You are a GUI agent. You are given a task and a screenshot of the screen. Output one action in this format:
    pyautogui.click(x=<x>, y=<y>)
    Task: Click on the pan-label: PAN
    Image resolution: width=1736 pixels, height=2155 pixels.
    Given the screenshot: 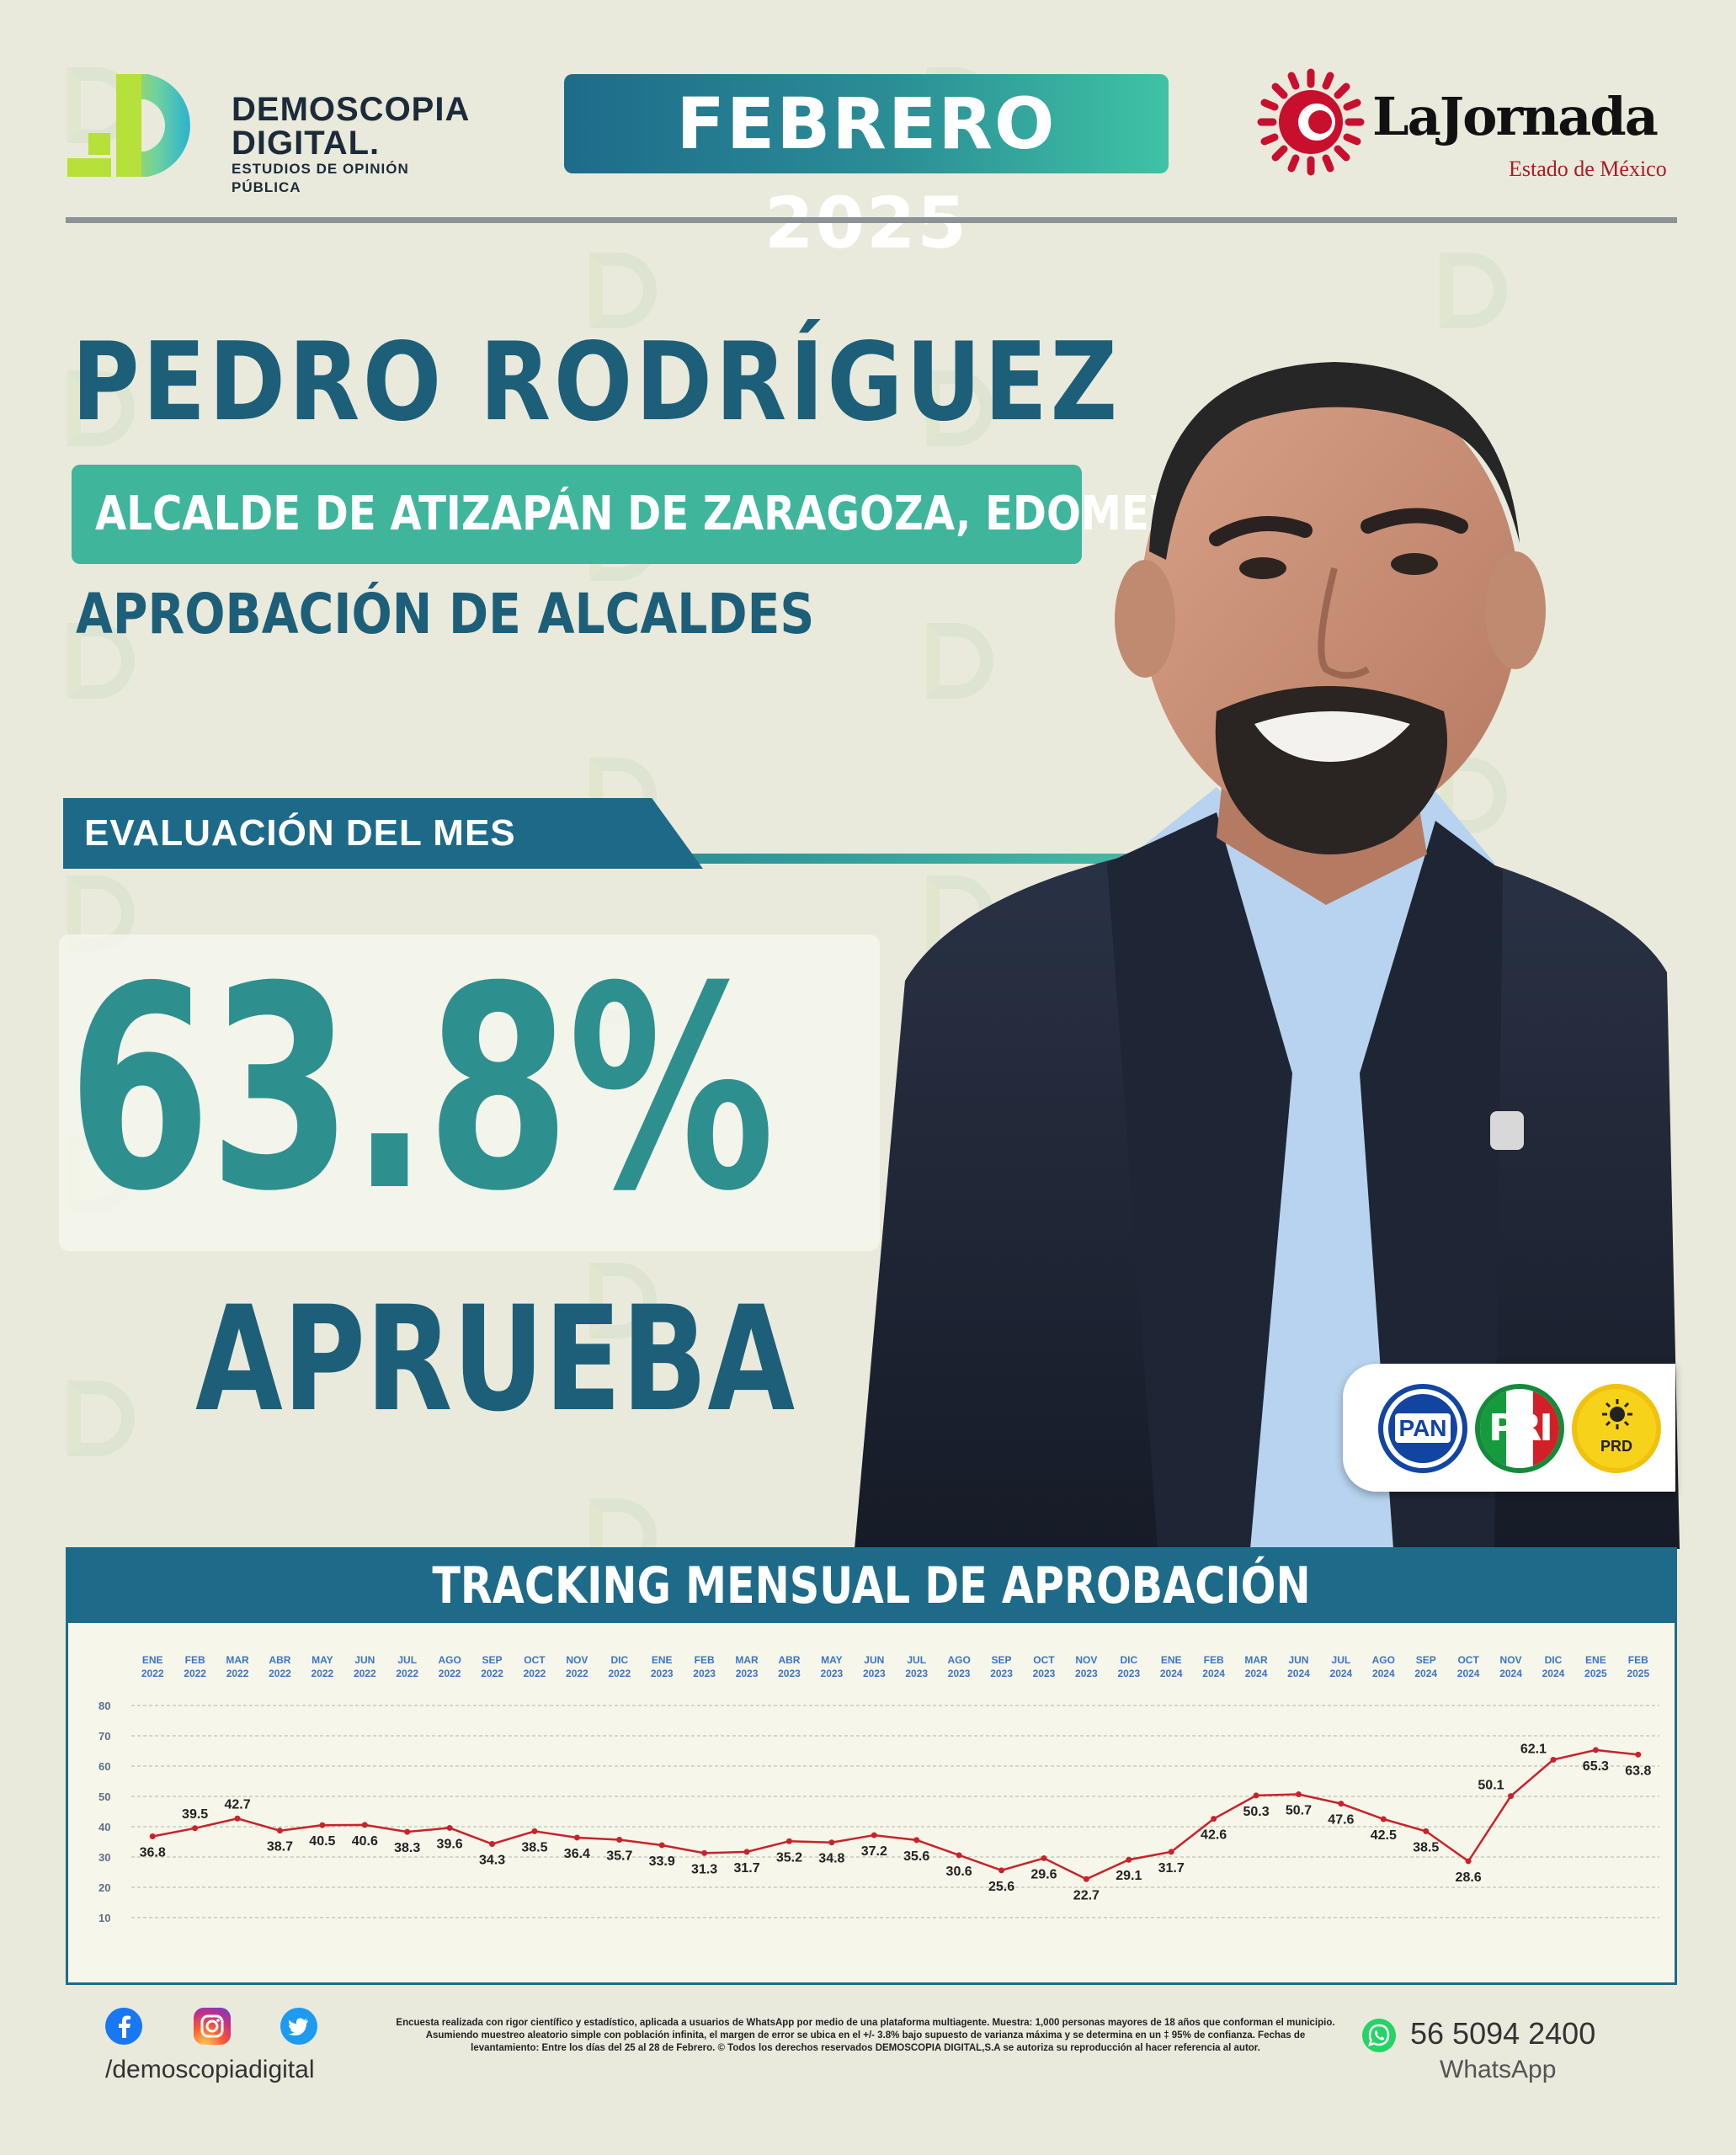 What is the action you would take?
    pyautogui.click(x=1423, y=1428)
    